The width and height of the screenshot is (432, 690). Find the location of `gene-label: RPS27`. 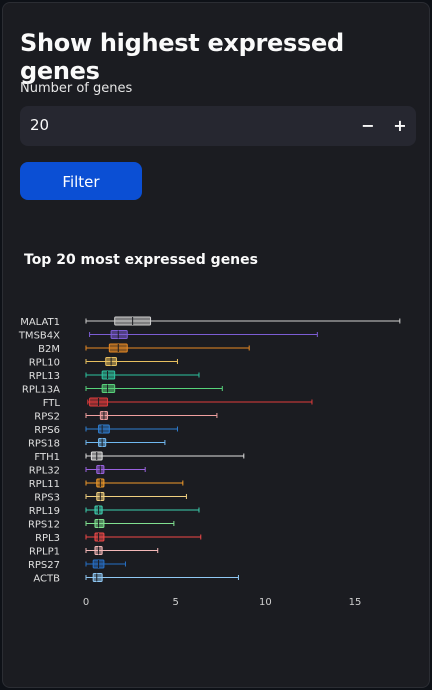

gene-label: RPS27 is located at coordinates (44, 565).